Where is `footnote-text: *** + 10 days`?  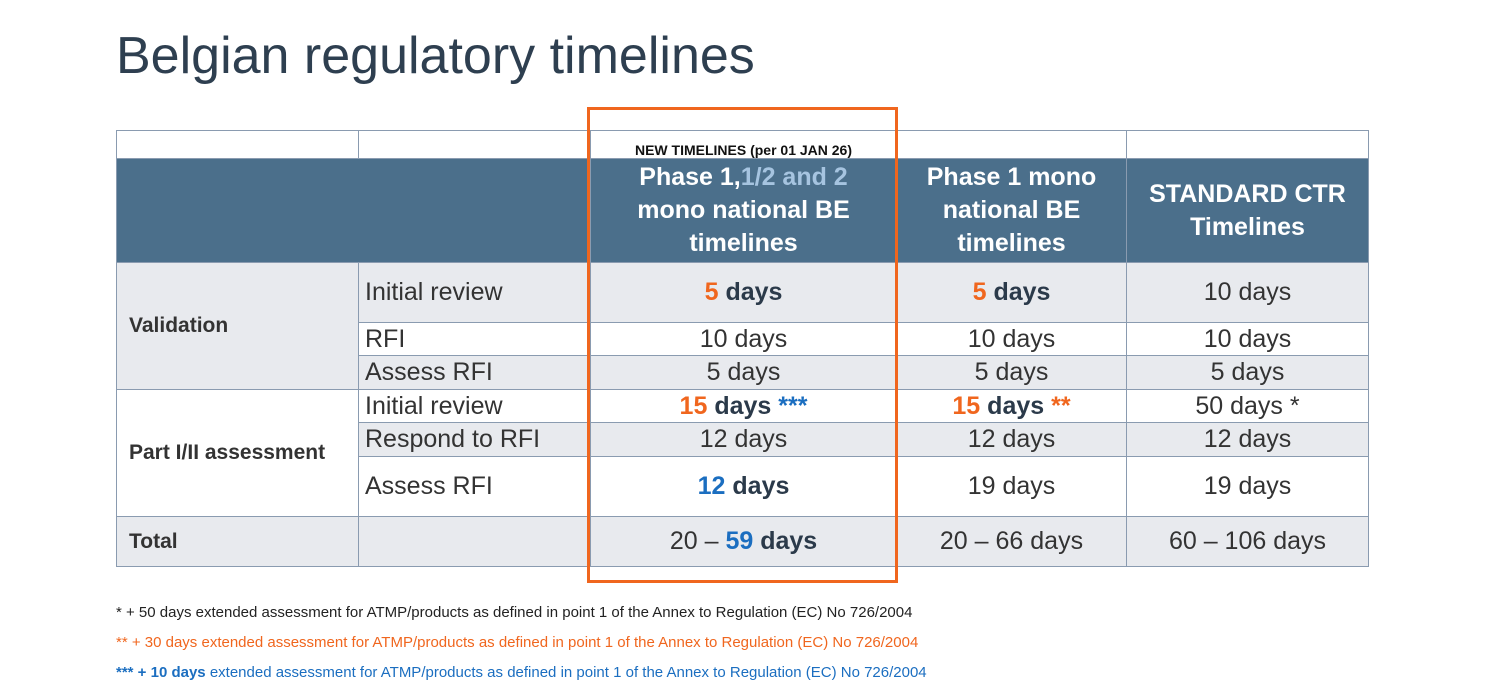
footnote-text: *** + 10 days is located at coordinates (161, 672).